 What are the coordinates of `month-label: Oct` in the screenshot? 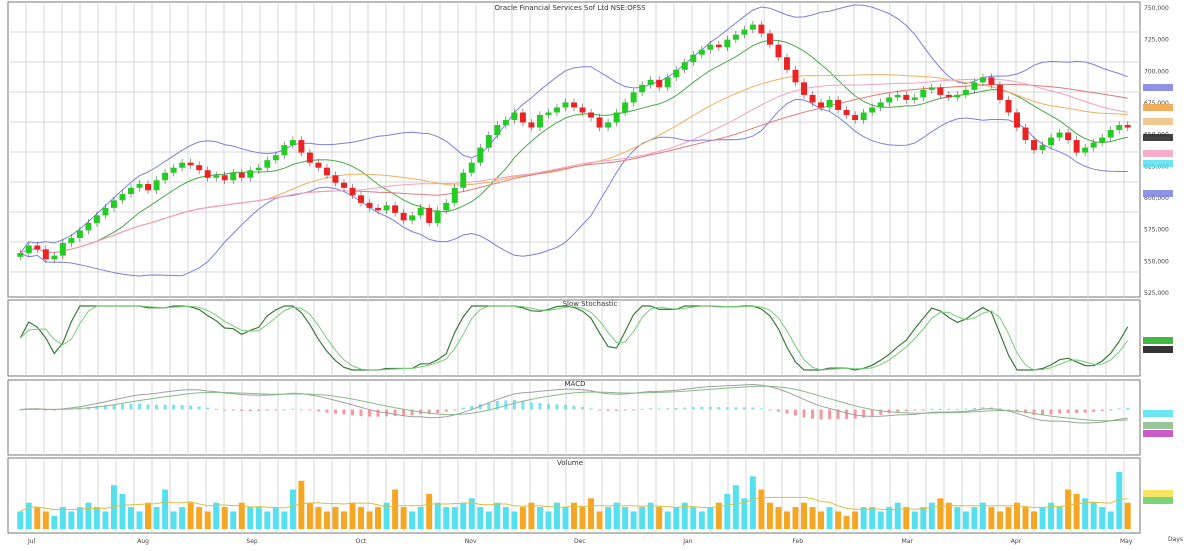 It's located at (361, 541).